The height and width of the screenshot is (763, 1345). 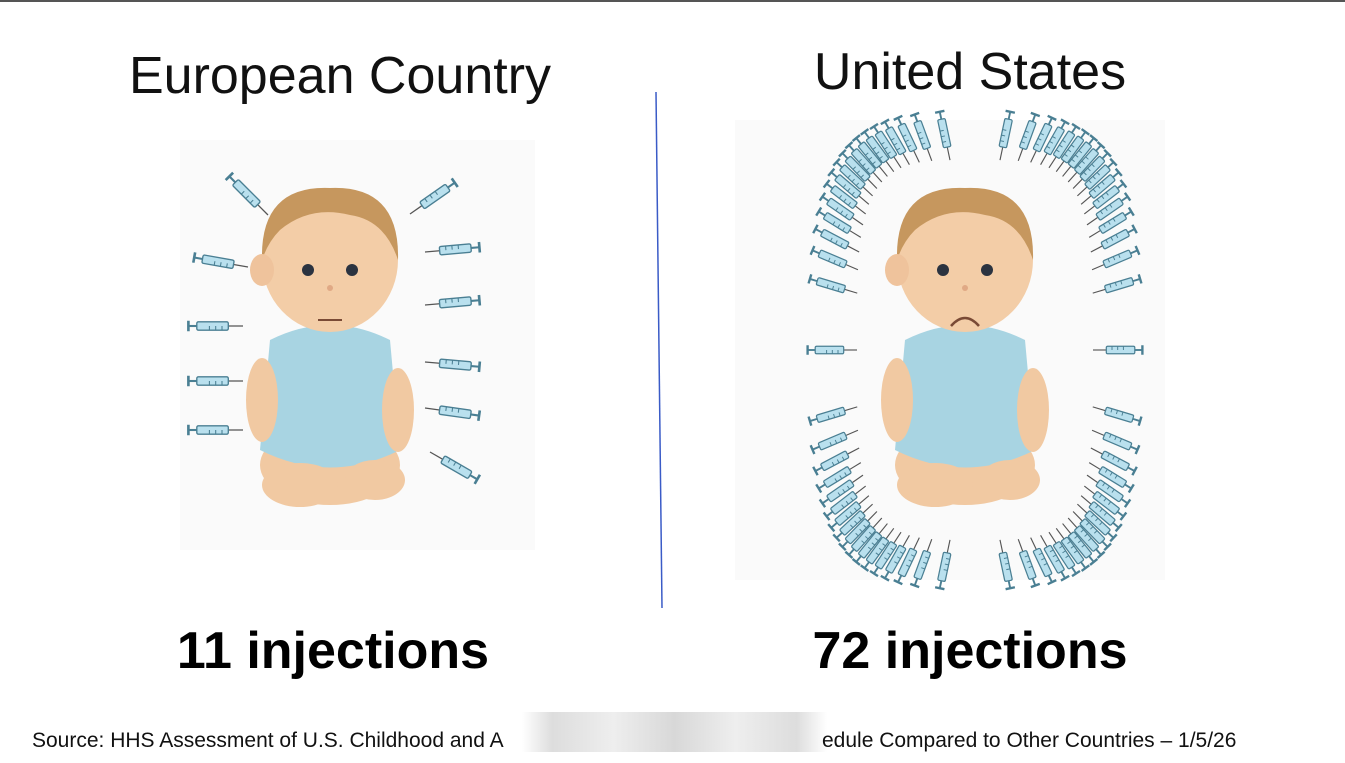 I want to click on left-caption: 11 injections, so click(x=333, y=651).